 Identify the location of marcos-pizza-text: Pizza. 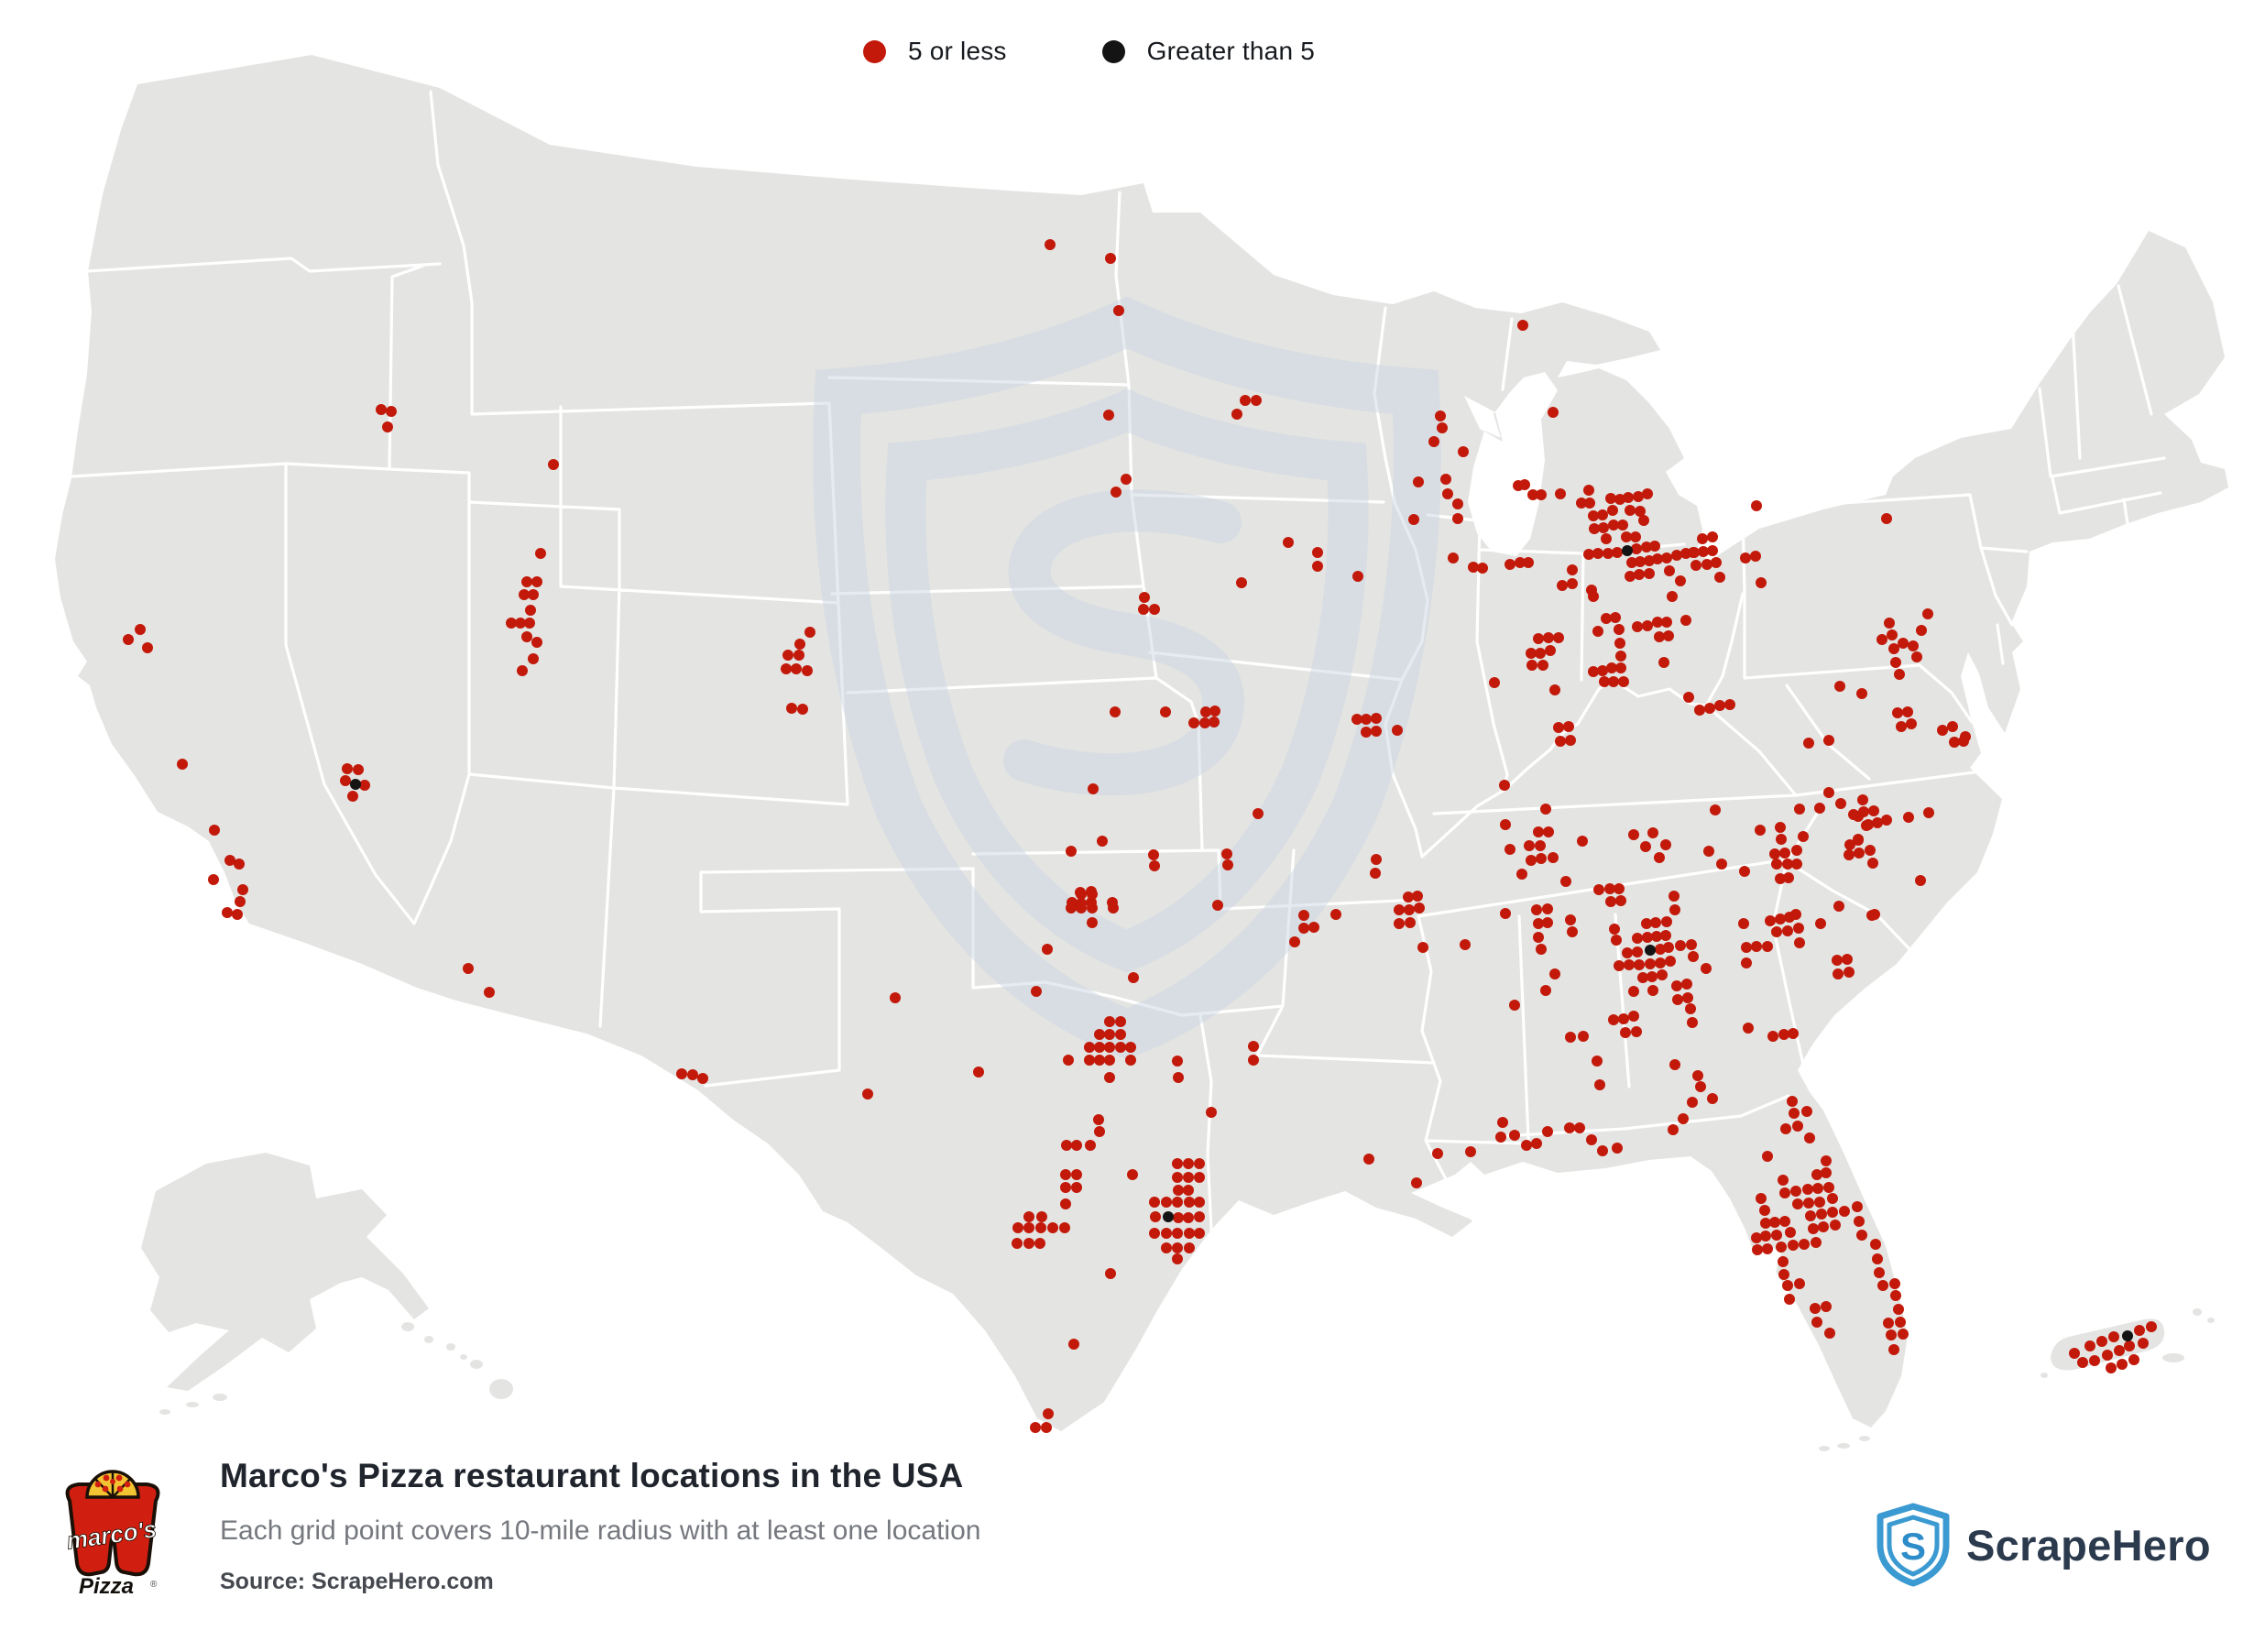
(106, 1585).